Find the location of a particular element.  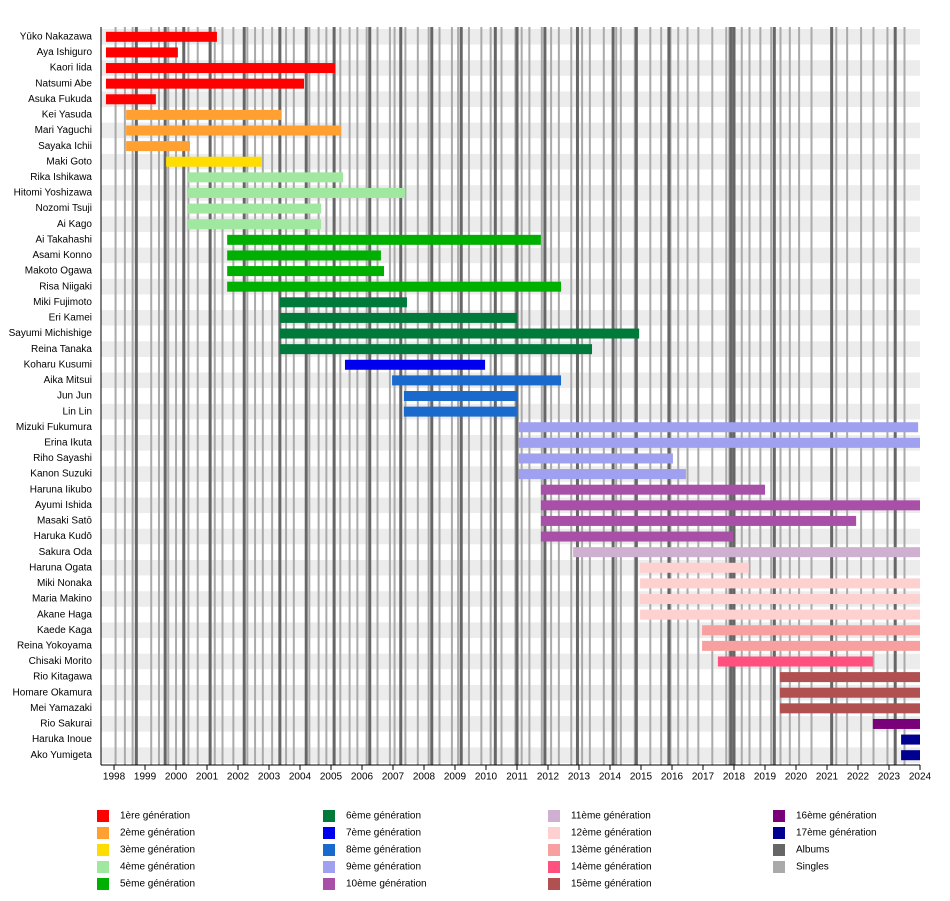

legend-label: 15ème génération is located at coordinates (611, 884).